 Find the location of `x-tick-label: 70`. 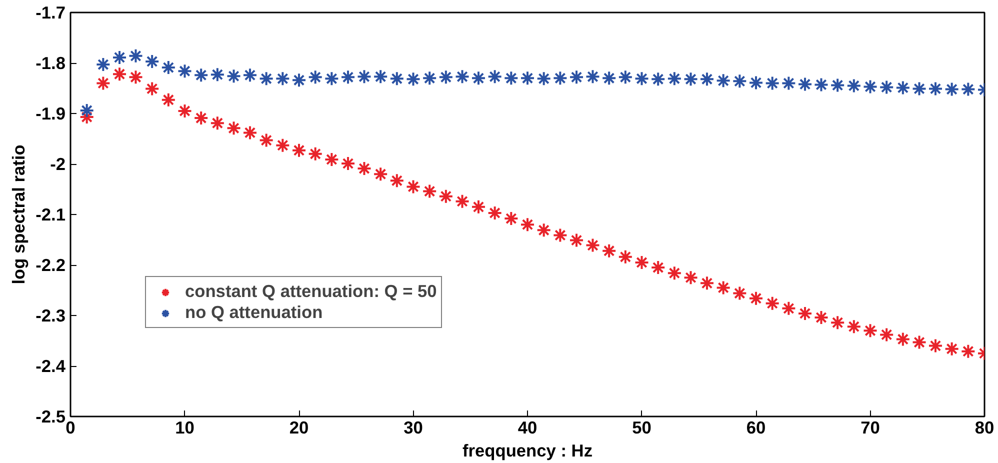

x-tick-label: 70 is located at coordinates (870, 428).